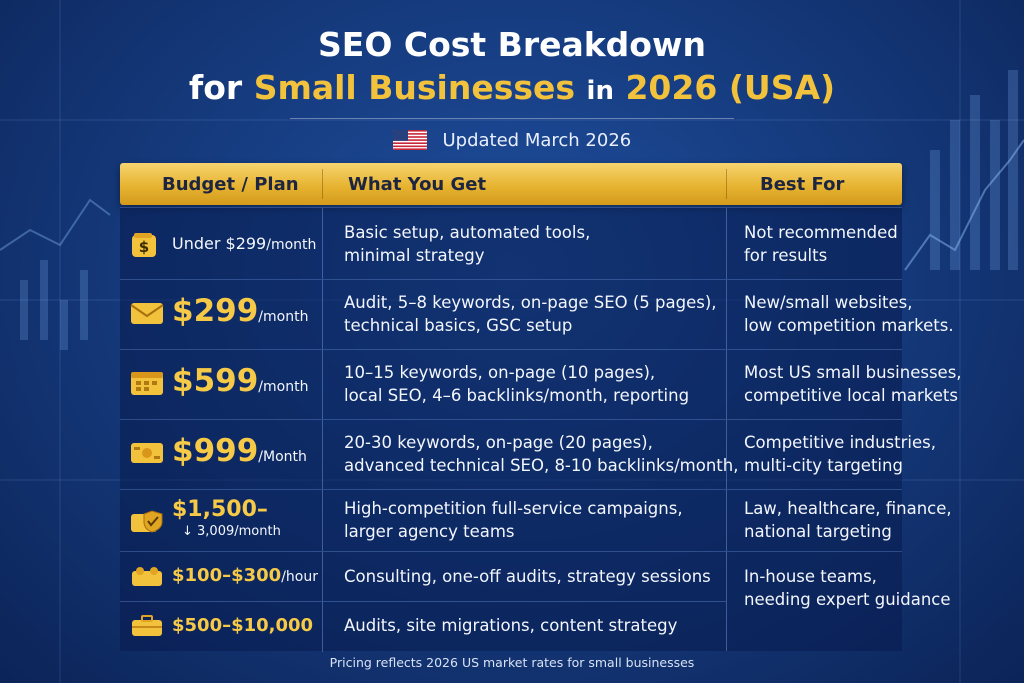  Describe the element at coordinates (513, 508) in the screenshot. I see `features-line: High-competition full-service campaigns,` at that location.